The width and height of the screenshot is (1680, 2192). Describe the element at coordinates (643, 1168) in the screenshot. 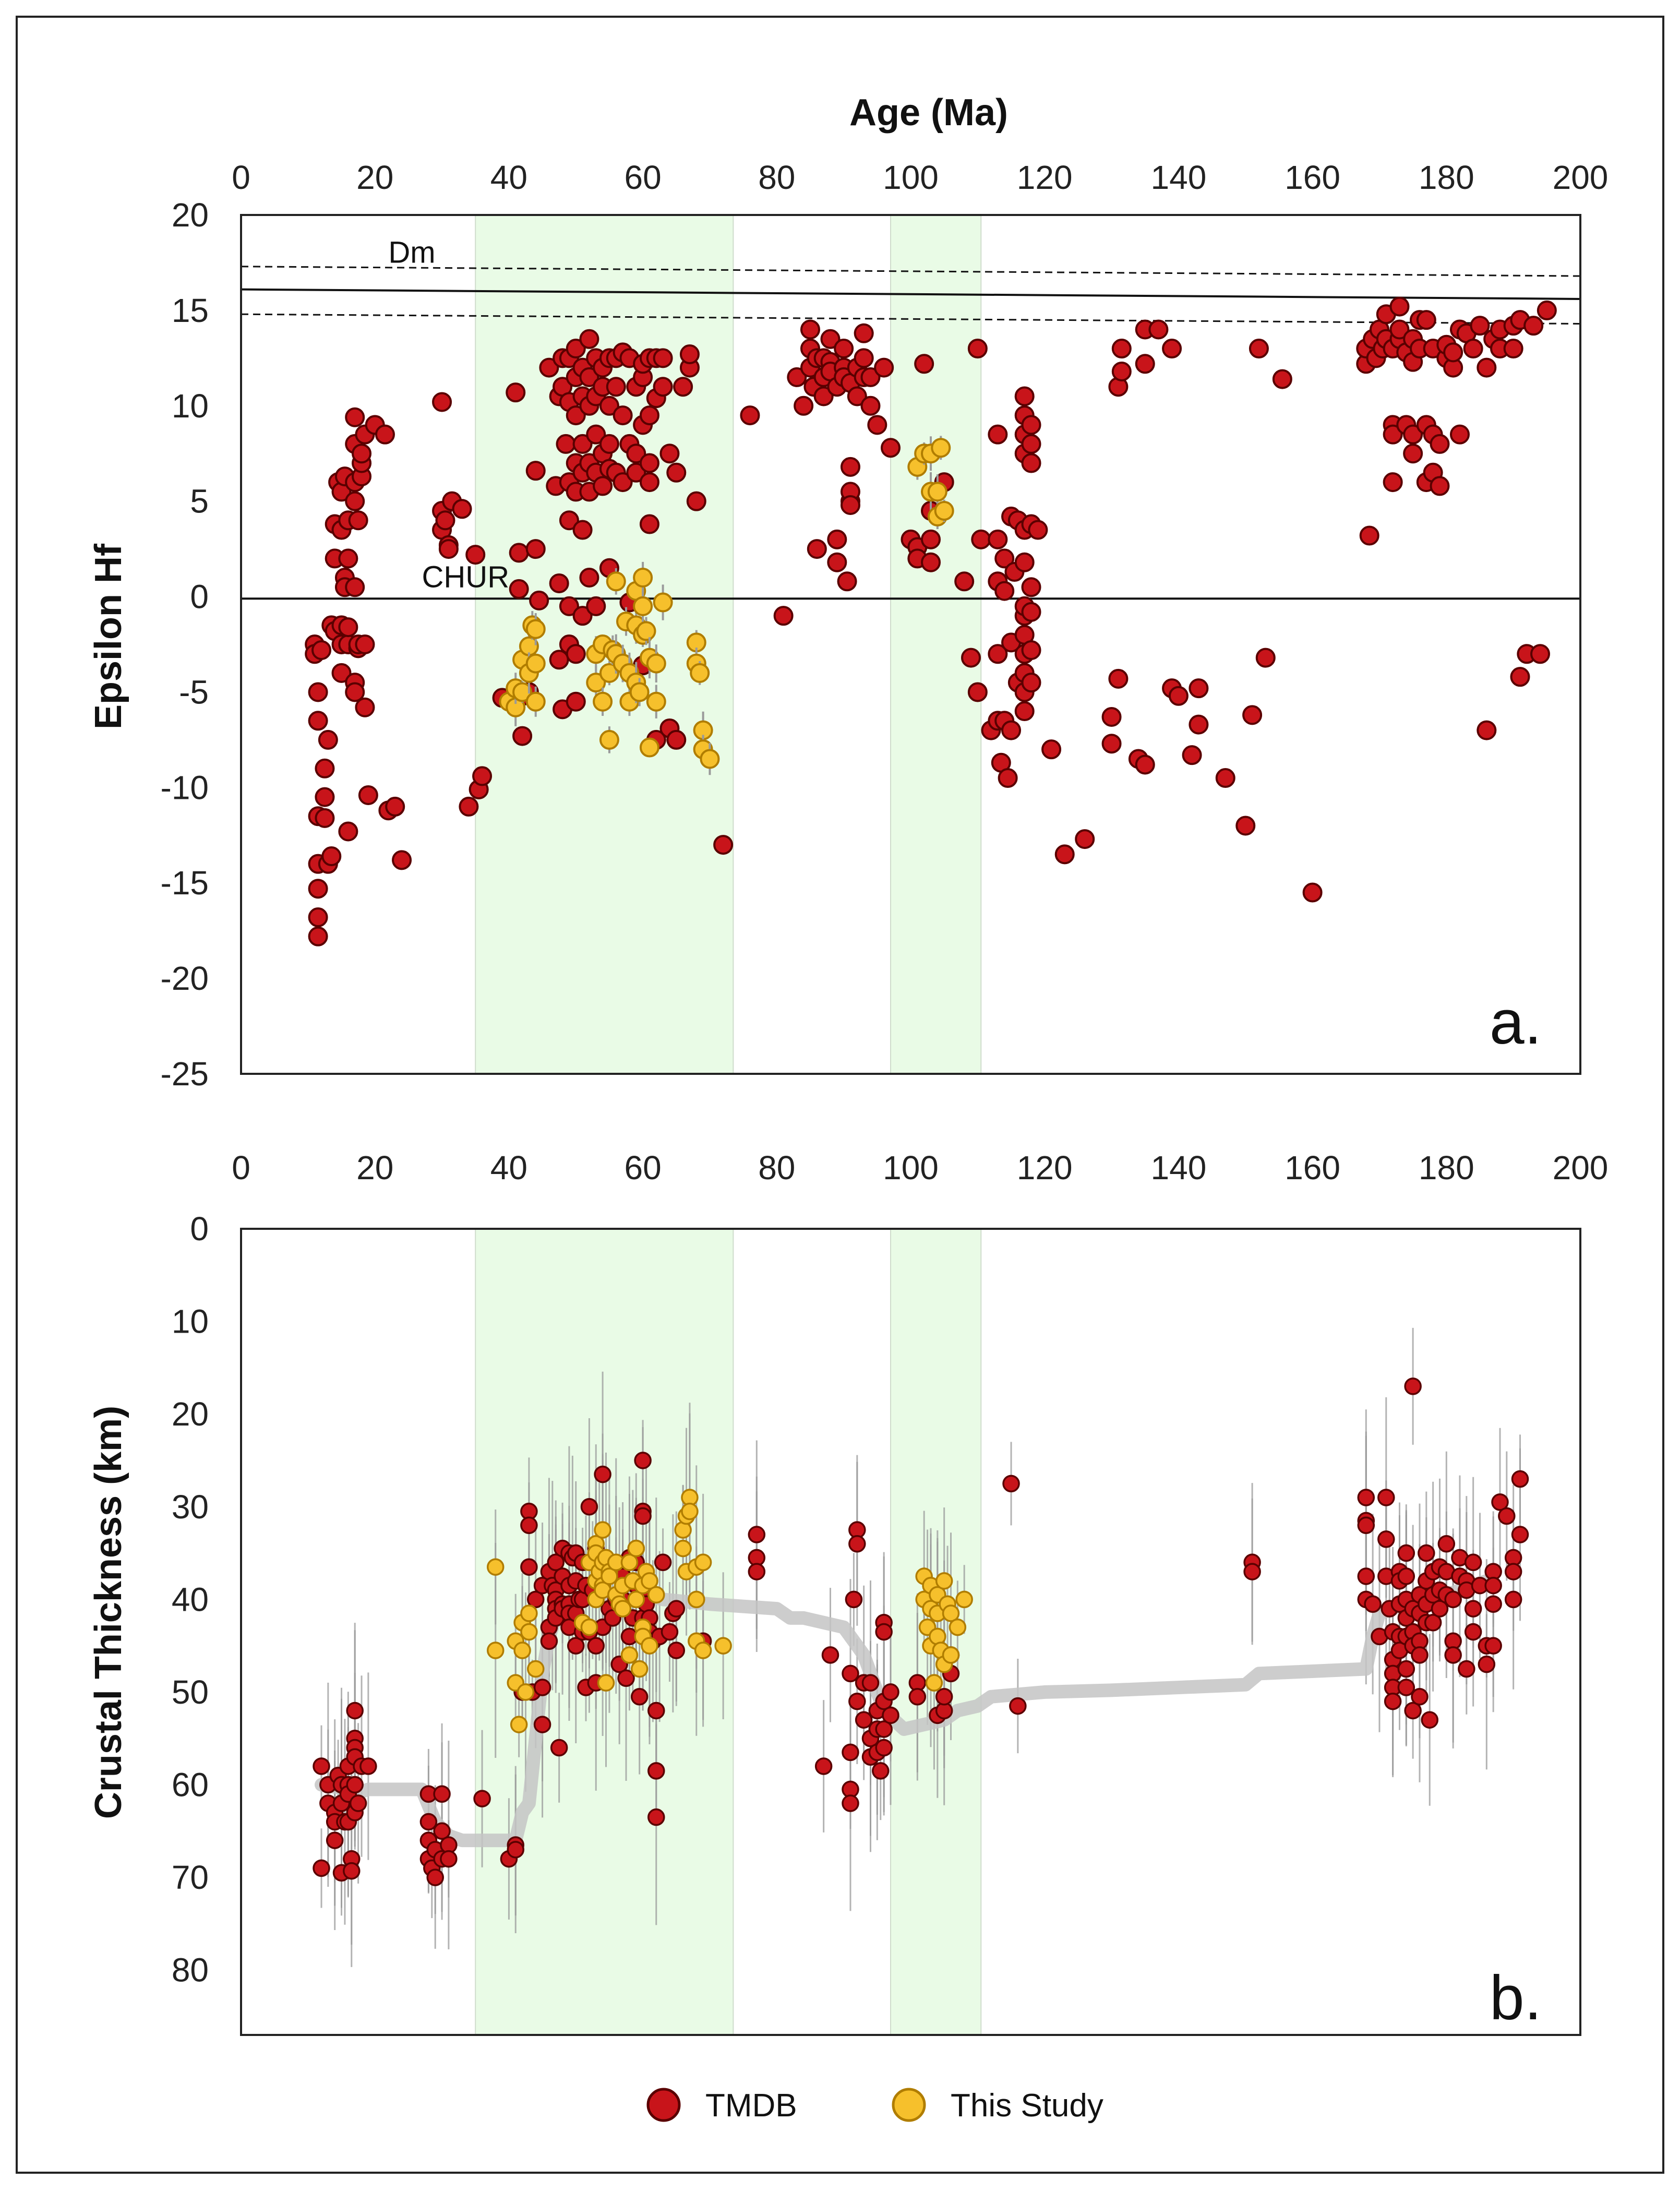

I see `x-tick-label: 60` at that location.